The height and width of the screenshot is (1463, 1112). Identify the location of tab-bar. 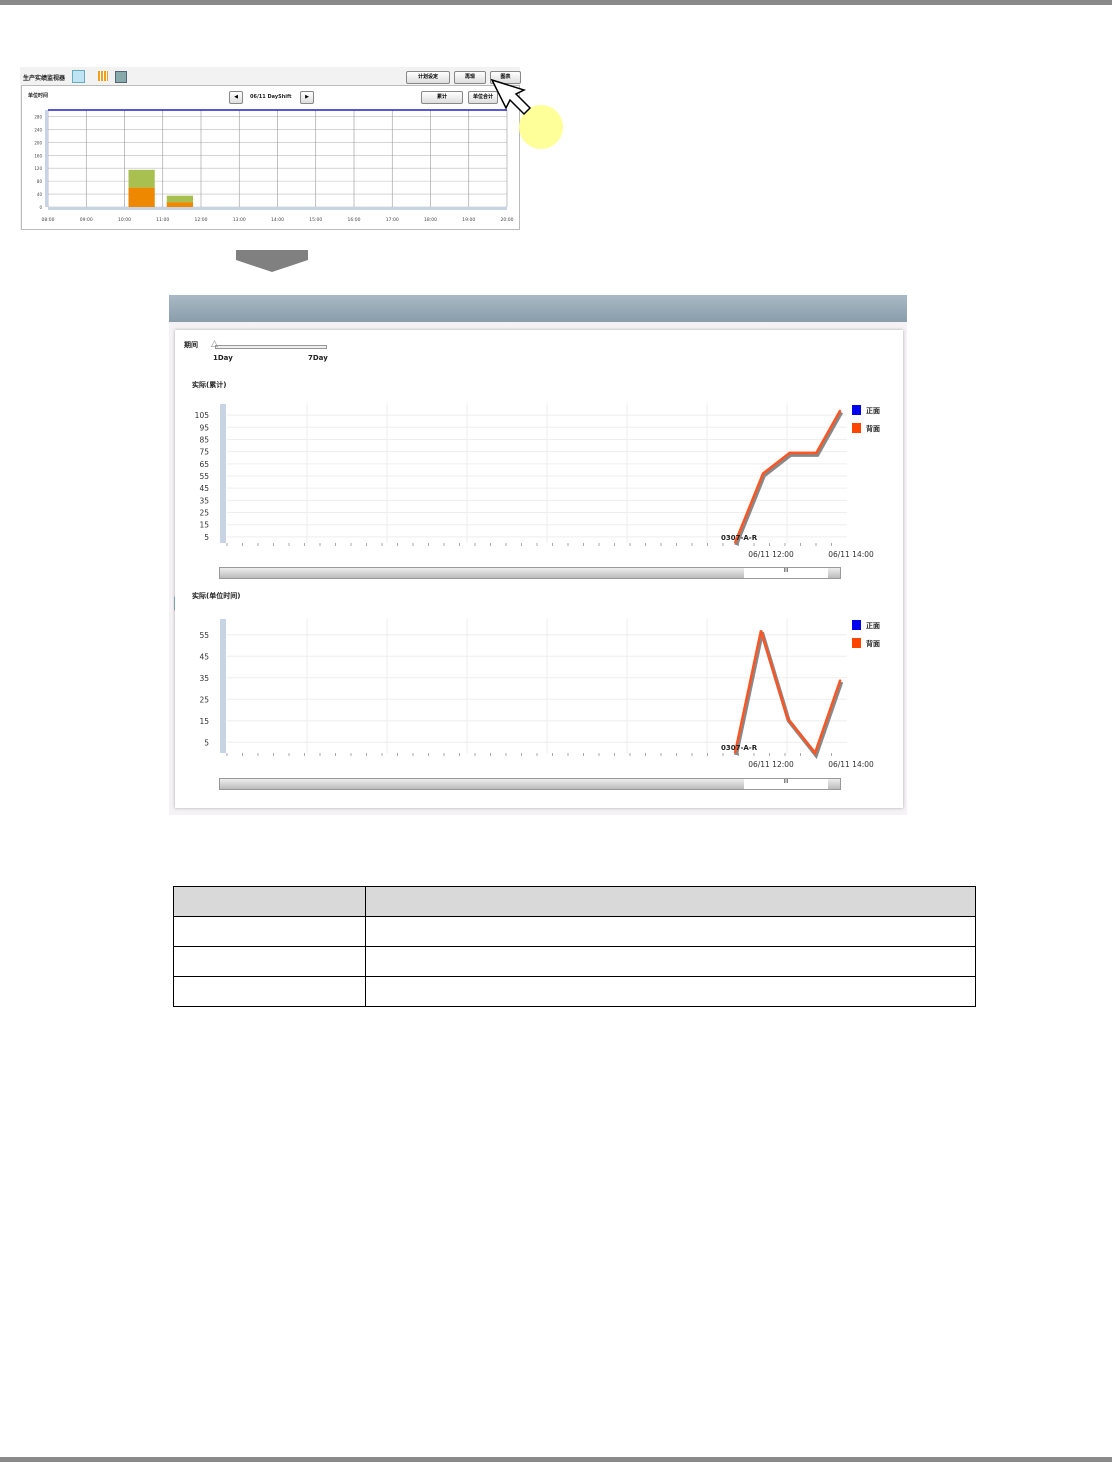
(538, 308).